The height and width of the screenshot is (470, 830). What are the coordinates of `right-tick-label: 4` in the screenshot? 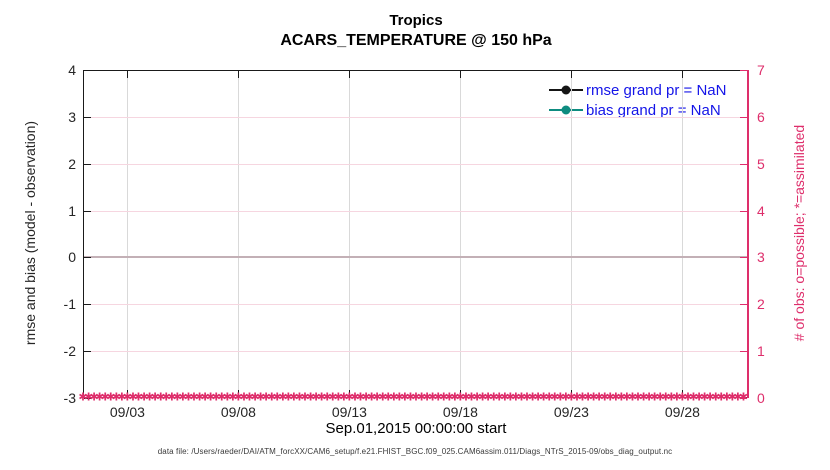 It's located at (761, 210).